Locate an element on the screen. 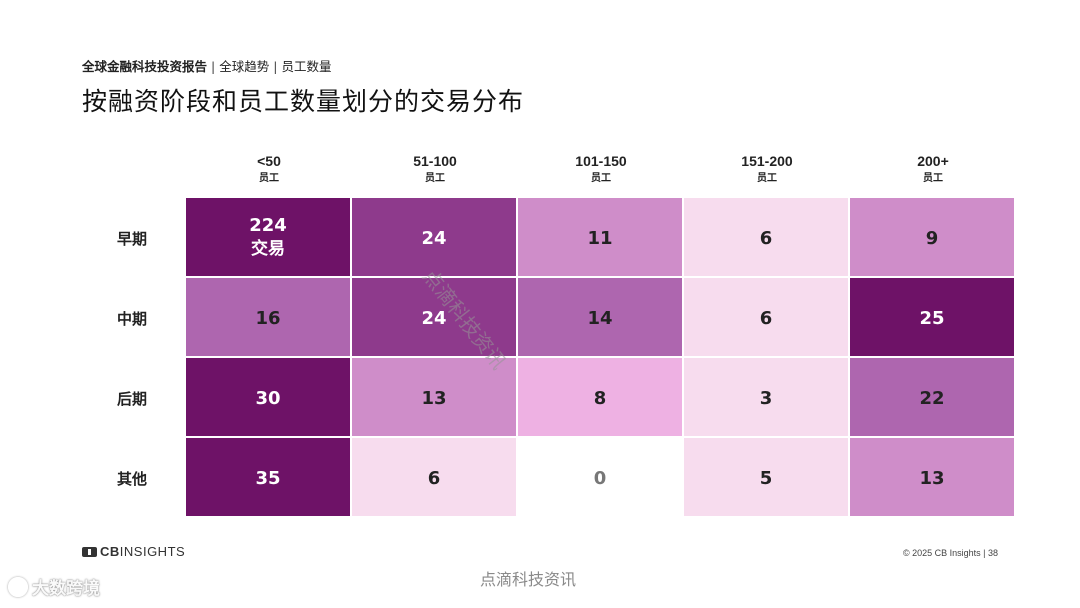  logo-text: CBINSIGHTS is located at coordinates (143, 551).